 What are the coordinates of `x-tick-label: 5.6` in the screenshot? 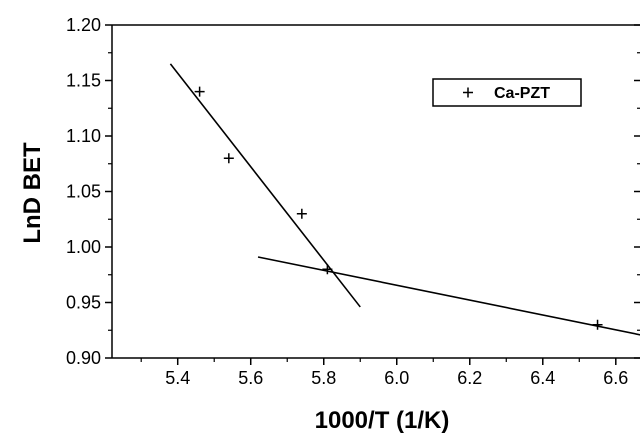 It's located at (250, 378).